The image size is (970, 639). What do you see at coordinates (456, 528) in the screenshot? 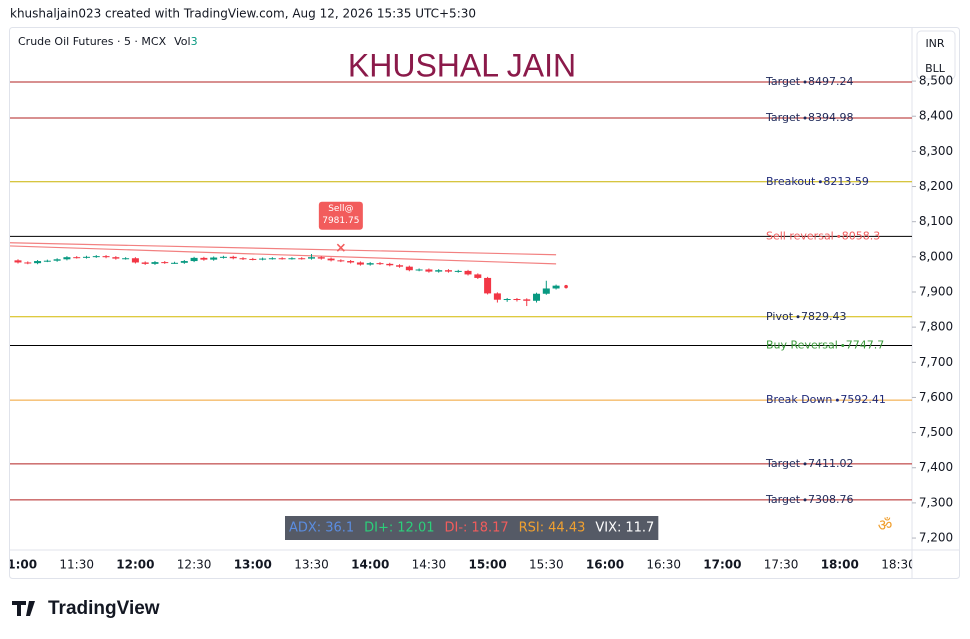
I see `indicator-label: DI-:` at bounding box center [456, 528].